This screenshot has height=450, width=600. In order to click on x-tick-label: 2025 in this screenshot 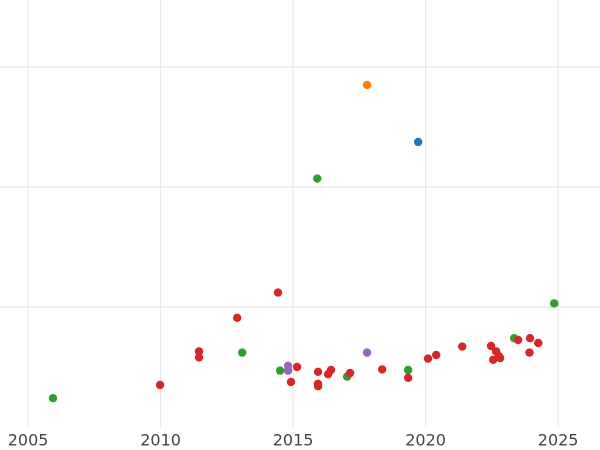, I will do `click(558, 440)`.